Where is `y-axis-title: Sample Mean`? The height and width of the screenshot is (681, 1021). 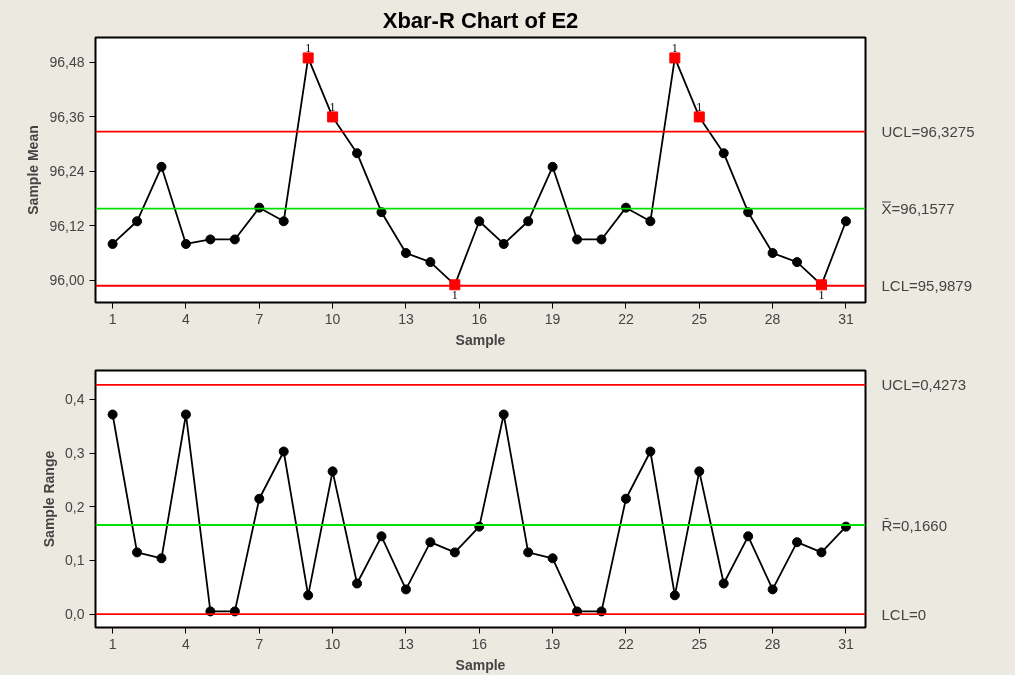 y-axis-title: Sample Mean is located at coordinates (33, 170).